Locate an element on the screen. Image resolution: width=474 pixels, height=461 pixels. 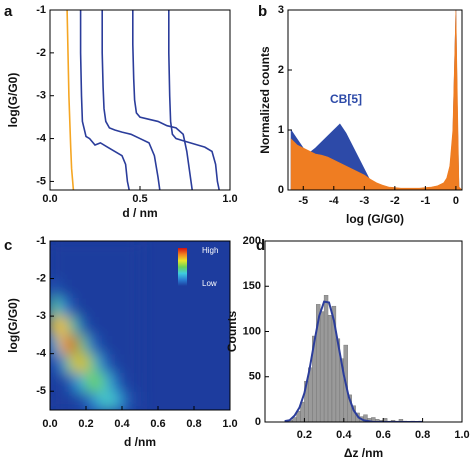
y-tick-label: 100 is located at coordinates (252, 331).